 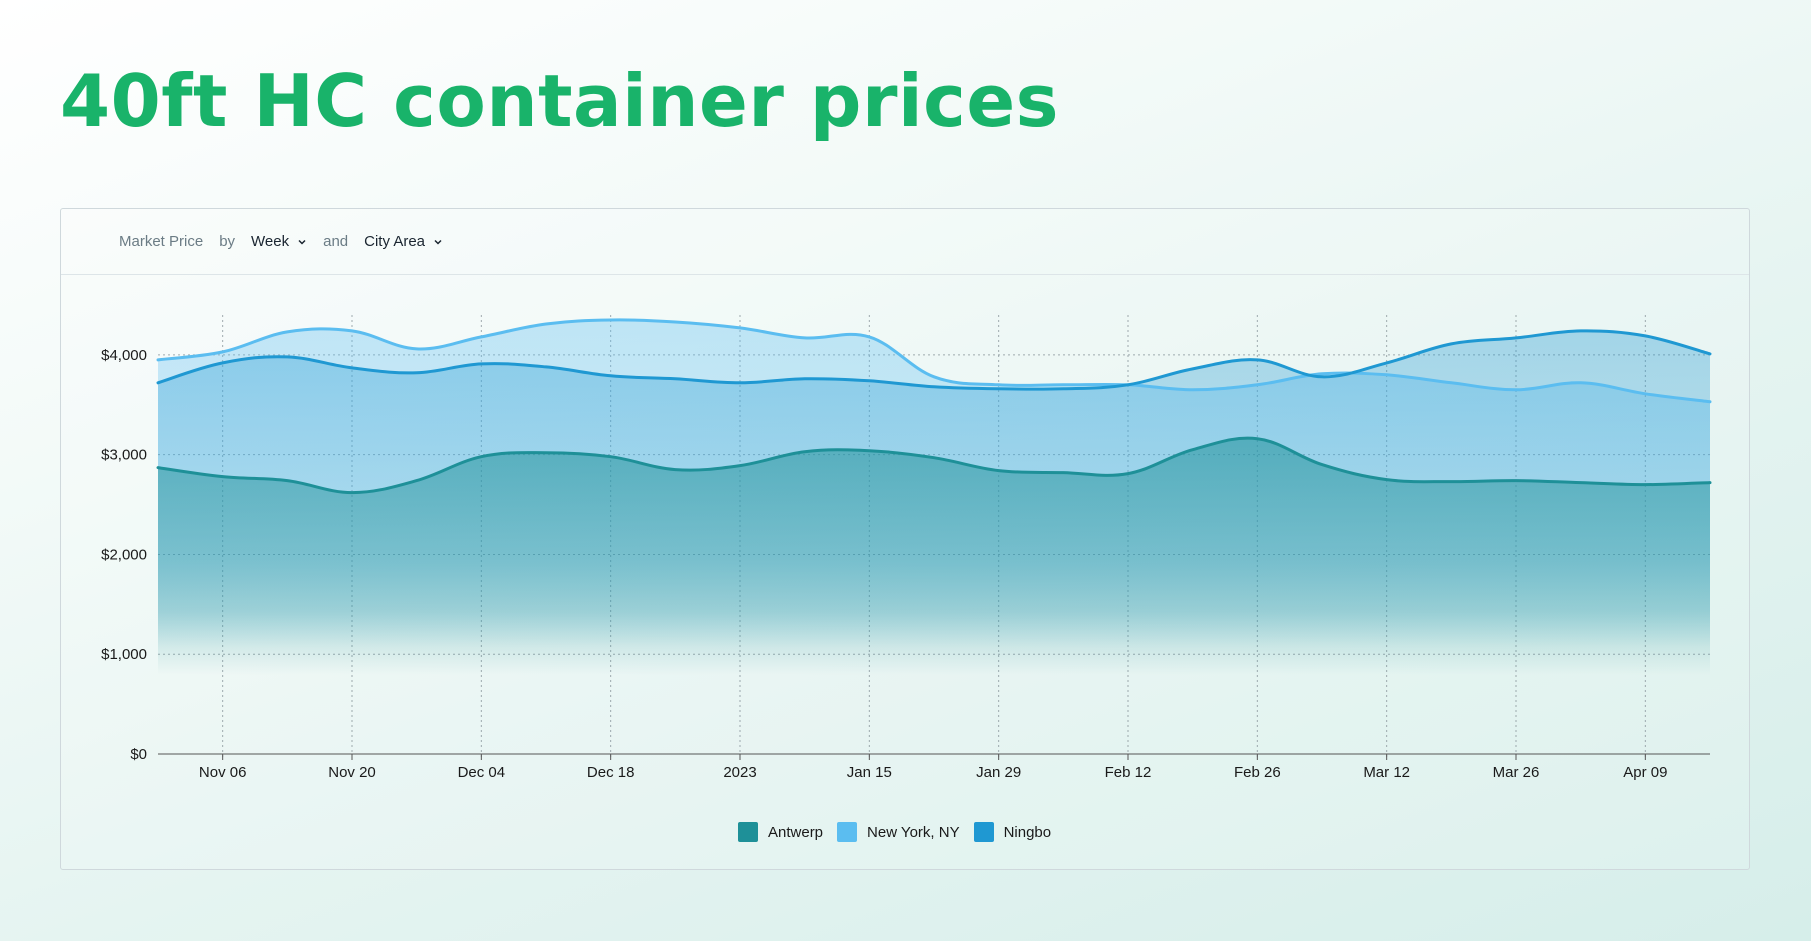 I want to click on series-line-ningbo, so click(x=934, y=360).